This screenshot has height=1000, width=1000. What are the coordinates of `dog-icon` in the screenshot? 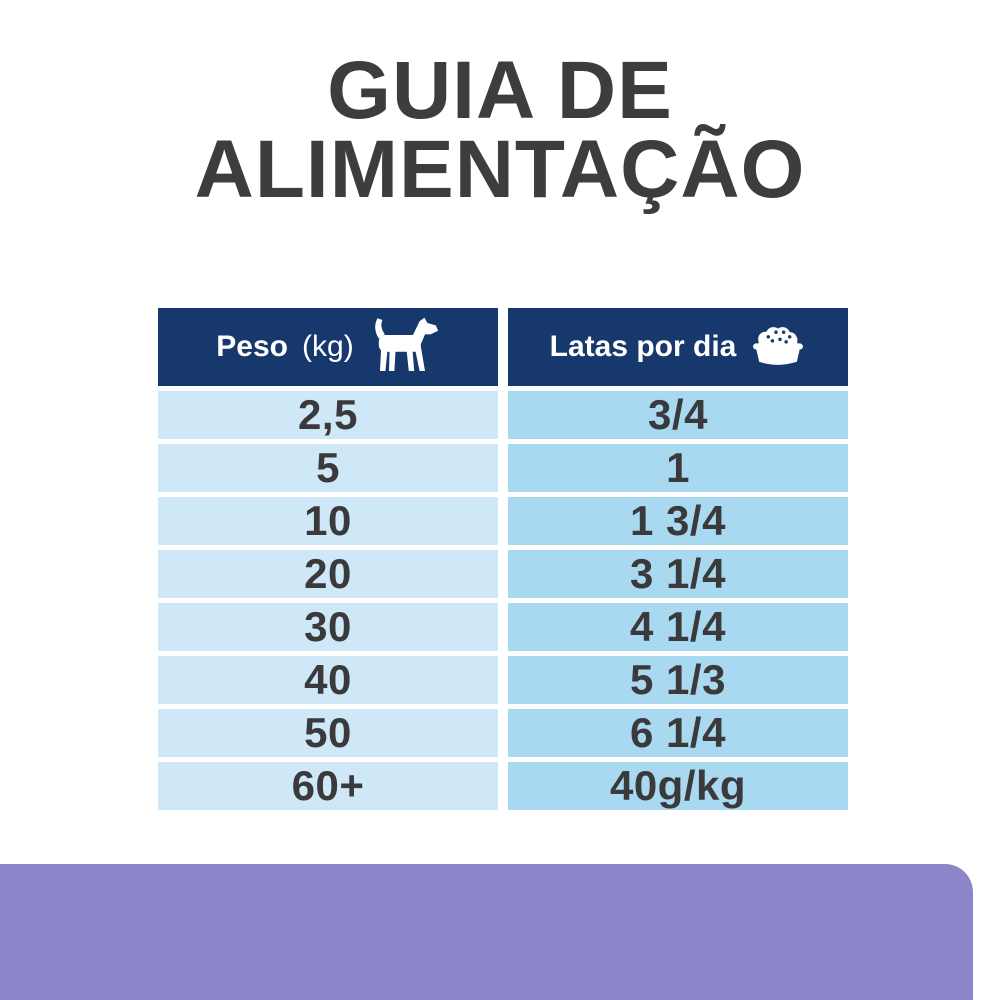 It's located at (404, 347).